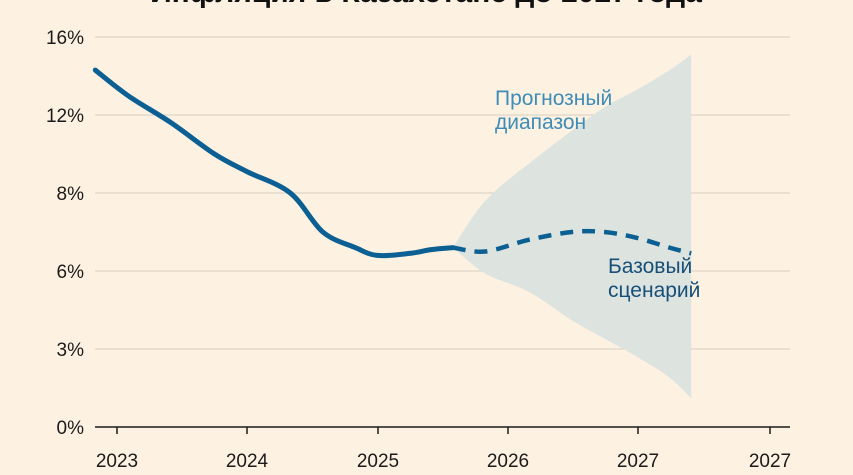 This screenshot has height=475, width=853. What do you see at coordinates (71, 350) in the screenshot?
I see `y-tick-label: 3%` at bounding box center [71, 350].